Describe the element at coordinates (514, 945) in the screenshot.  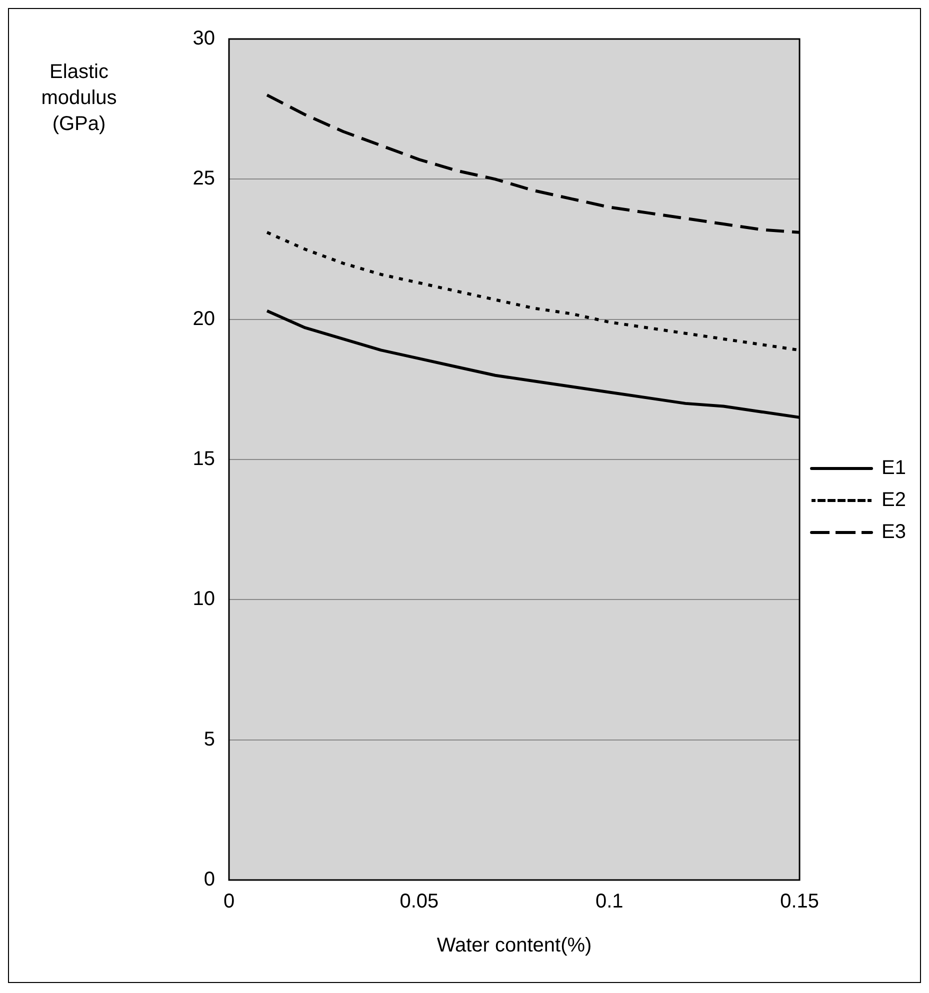
I see `x-axis-title: Water content(%)` at that location.